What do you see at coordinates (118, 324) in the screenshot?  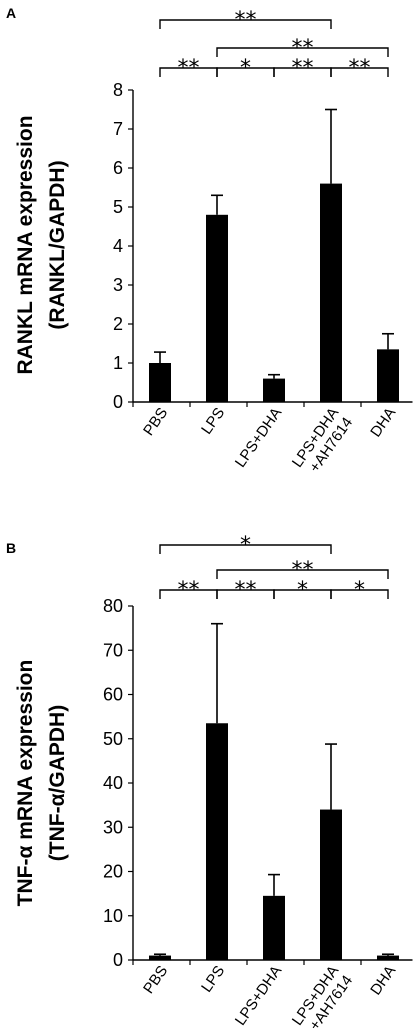 I see `y-tick-label: 2` at bounding box center [118, 324].